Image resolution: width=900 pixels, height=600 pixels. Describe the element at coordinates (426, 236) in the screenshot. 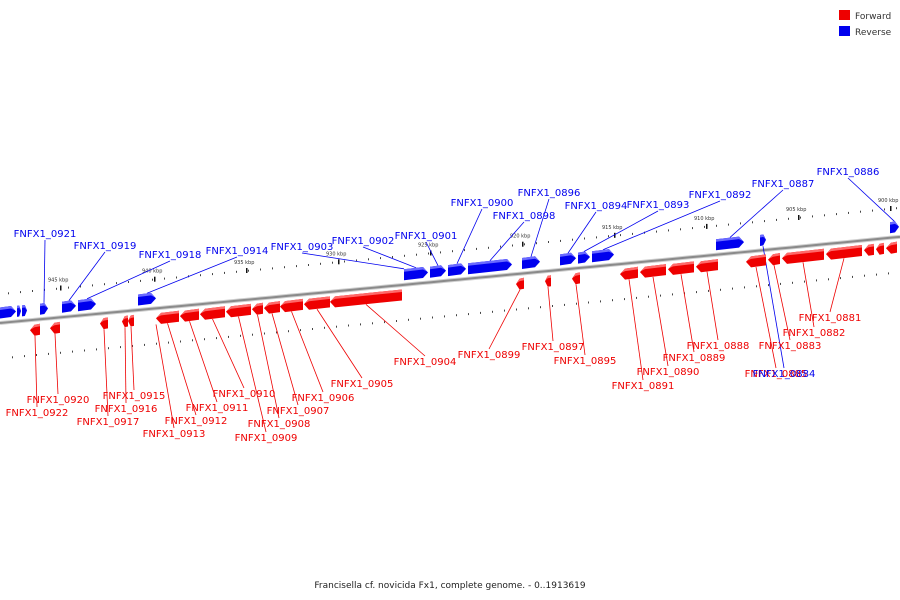

I see `gene-label: FNFX1_0901` at that location.